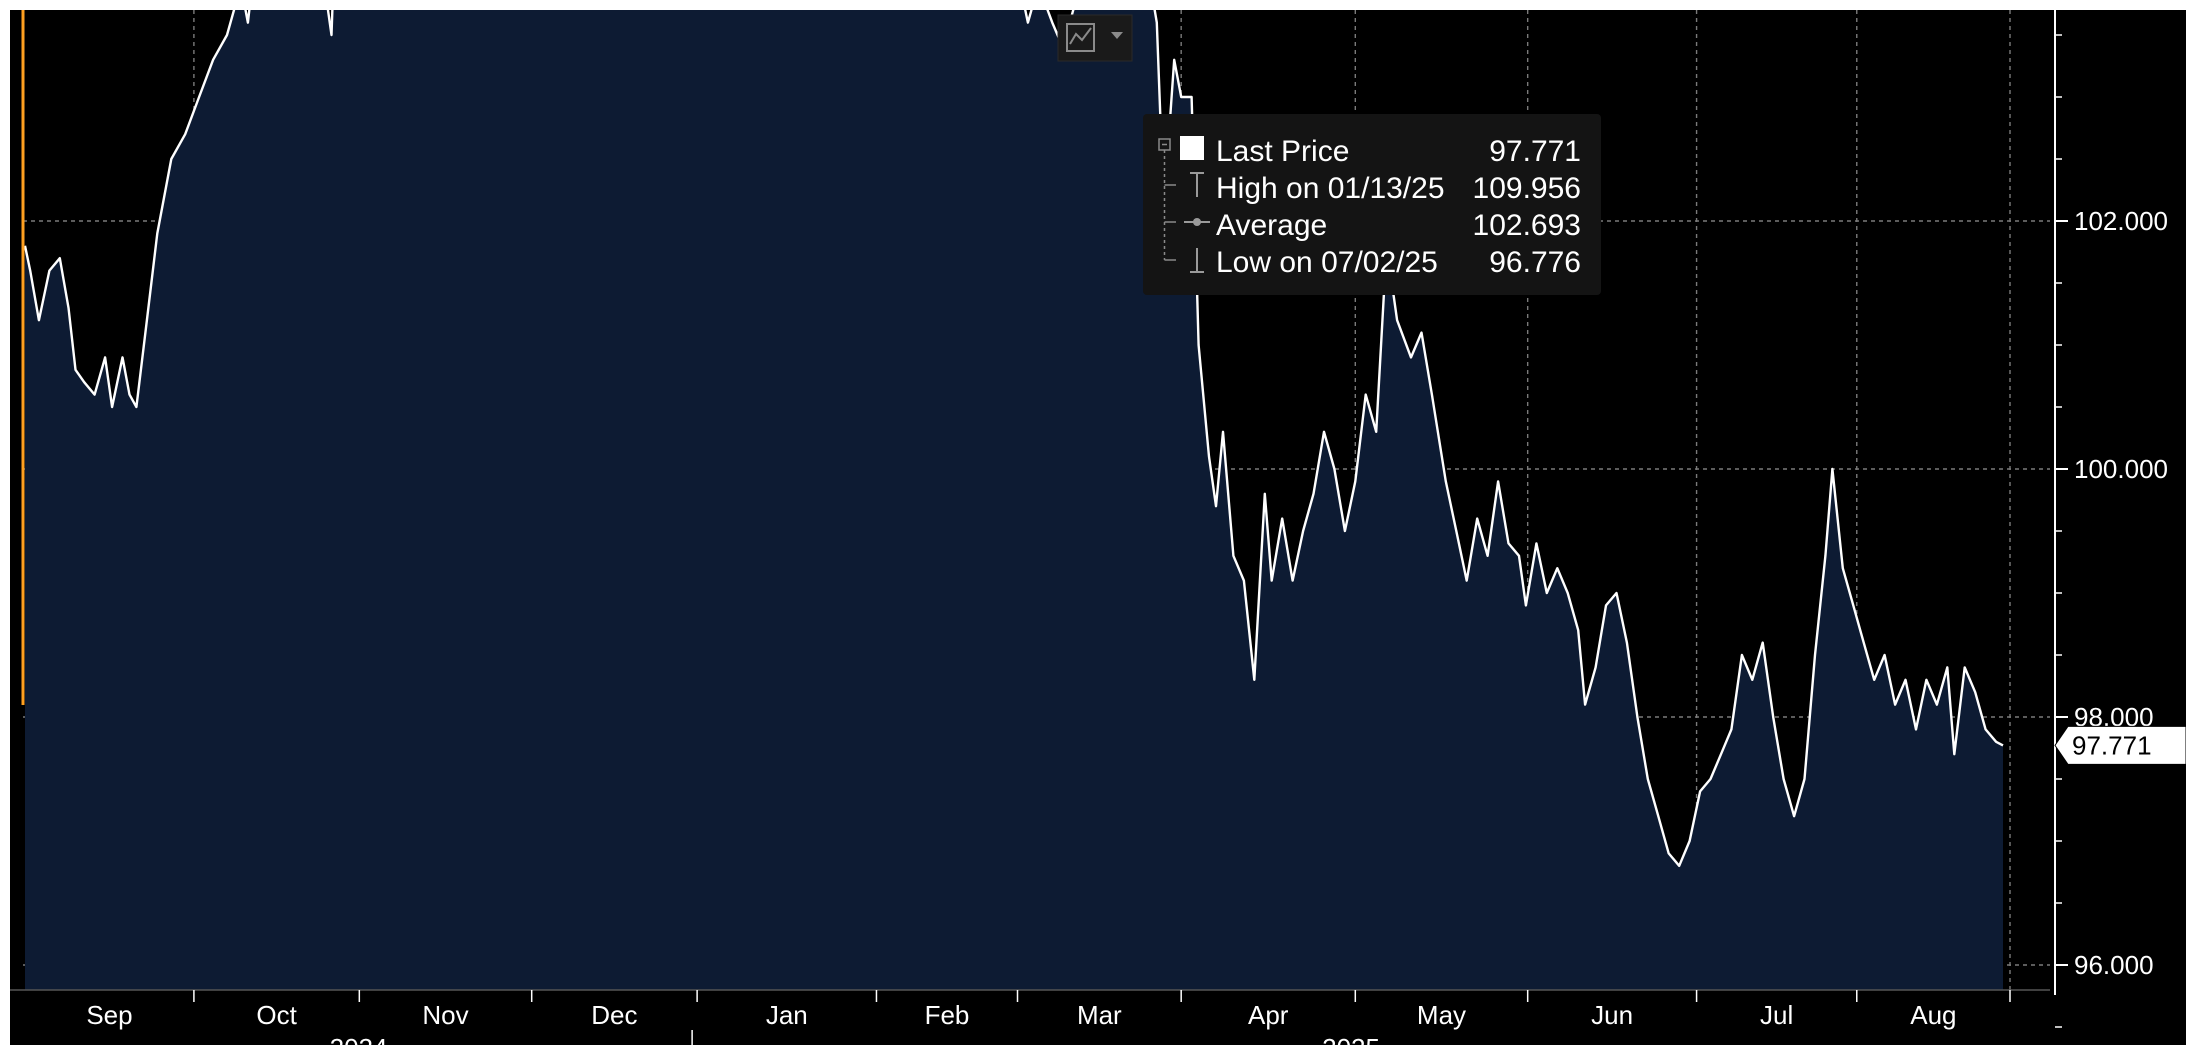  Describe the element at coordinates (1197, 222) in the screenshot. I see `average-marker-icon` at that location.